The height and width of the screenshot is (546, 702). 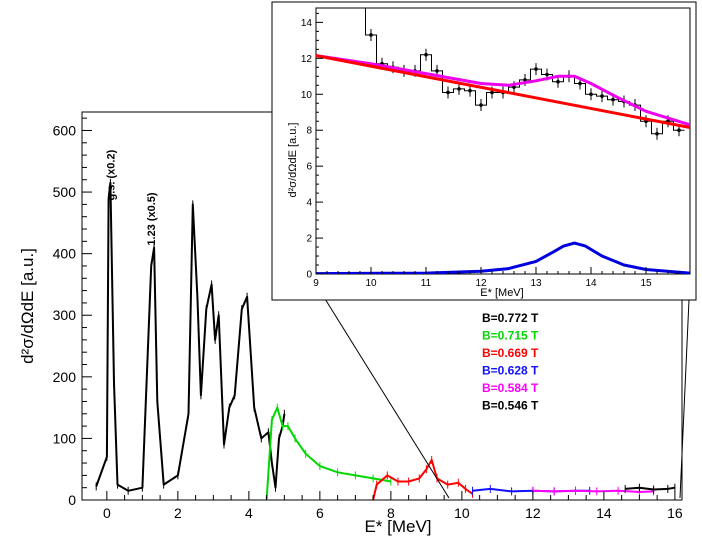 What do you see at coordinates (510, 371) in the screenshot?
I see `legend-entry-4: B=0.628 T` at bounding box center [510, 371].